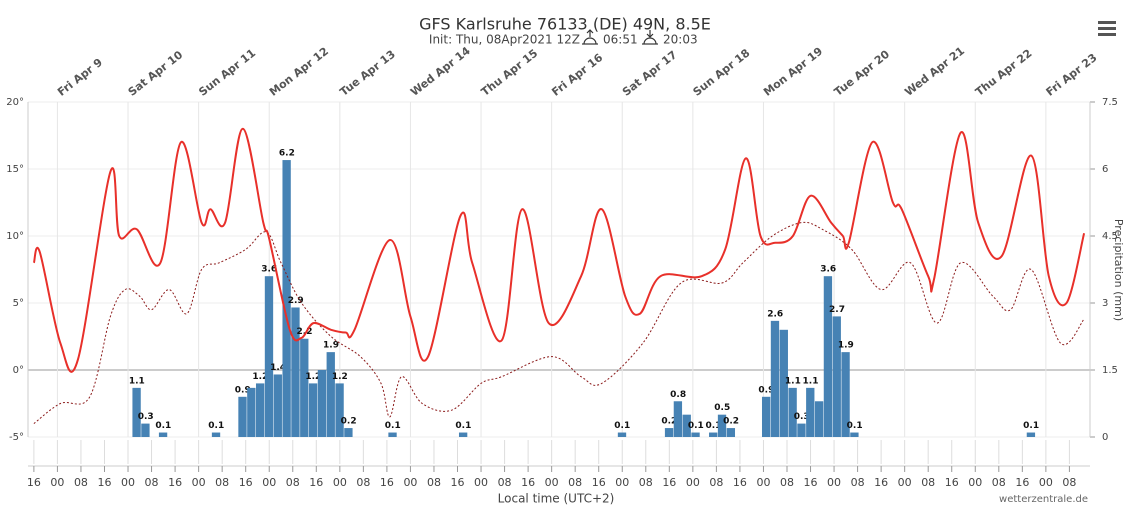  I want to click on y2-tick-label: 6, so click(1105, 169).